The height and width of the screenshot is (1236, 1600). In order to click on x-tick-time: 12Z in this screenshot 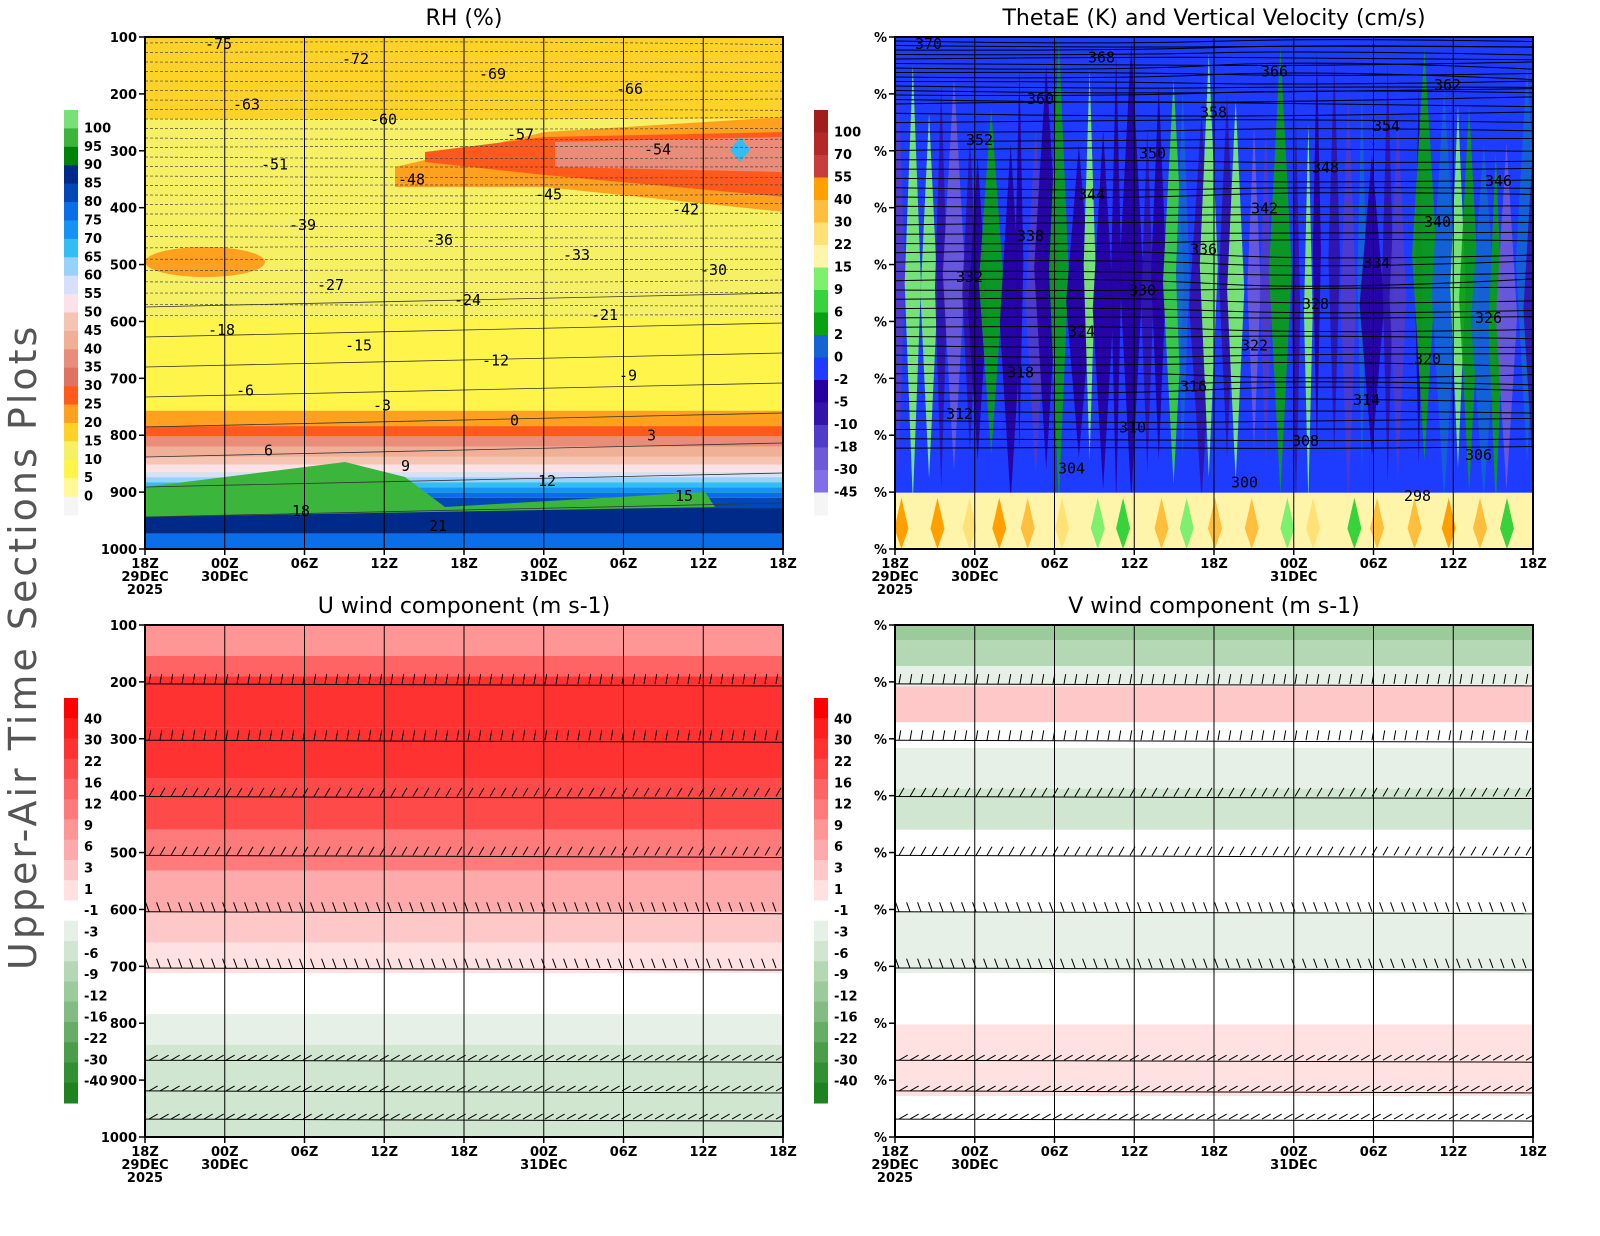, I will do `click(1134, 1152)`.